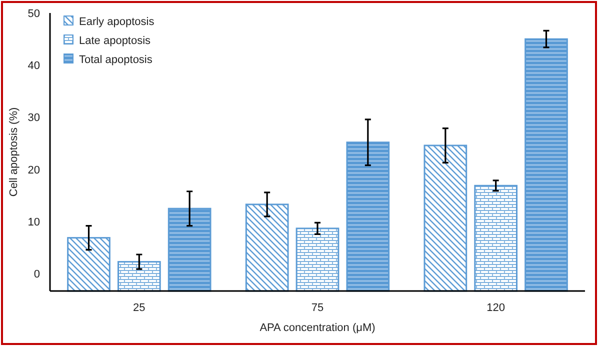  Describe the element at coordinates (318, 328) in the screenshot. I see `x-axis-title: APA concentration (μM)` at that location.